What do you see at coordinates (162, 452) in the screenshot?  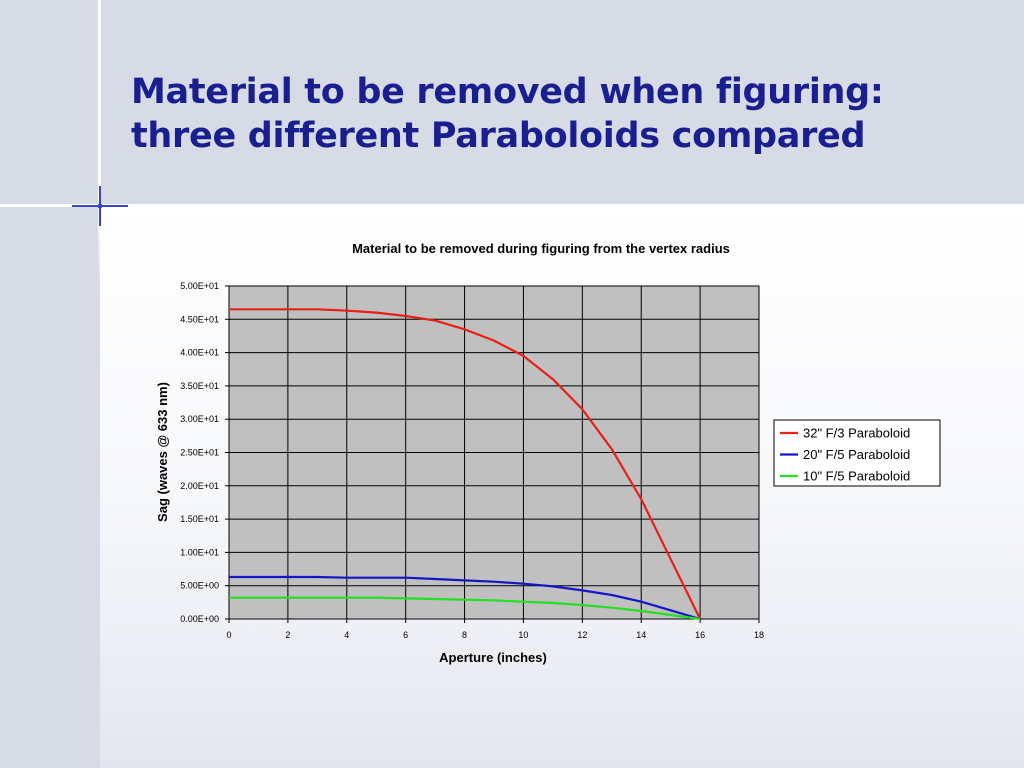 I see `y-axis-label: Sag (waves @ 633 nm)` at bounding box center [162, 452].